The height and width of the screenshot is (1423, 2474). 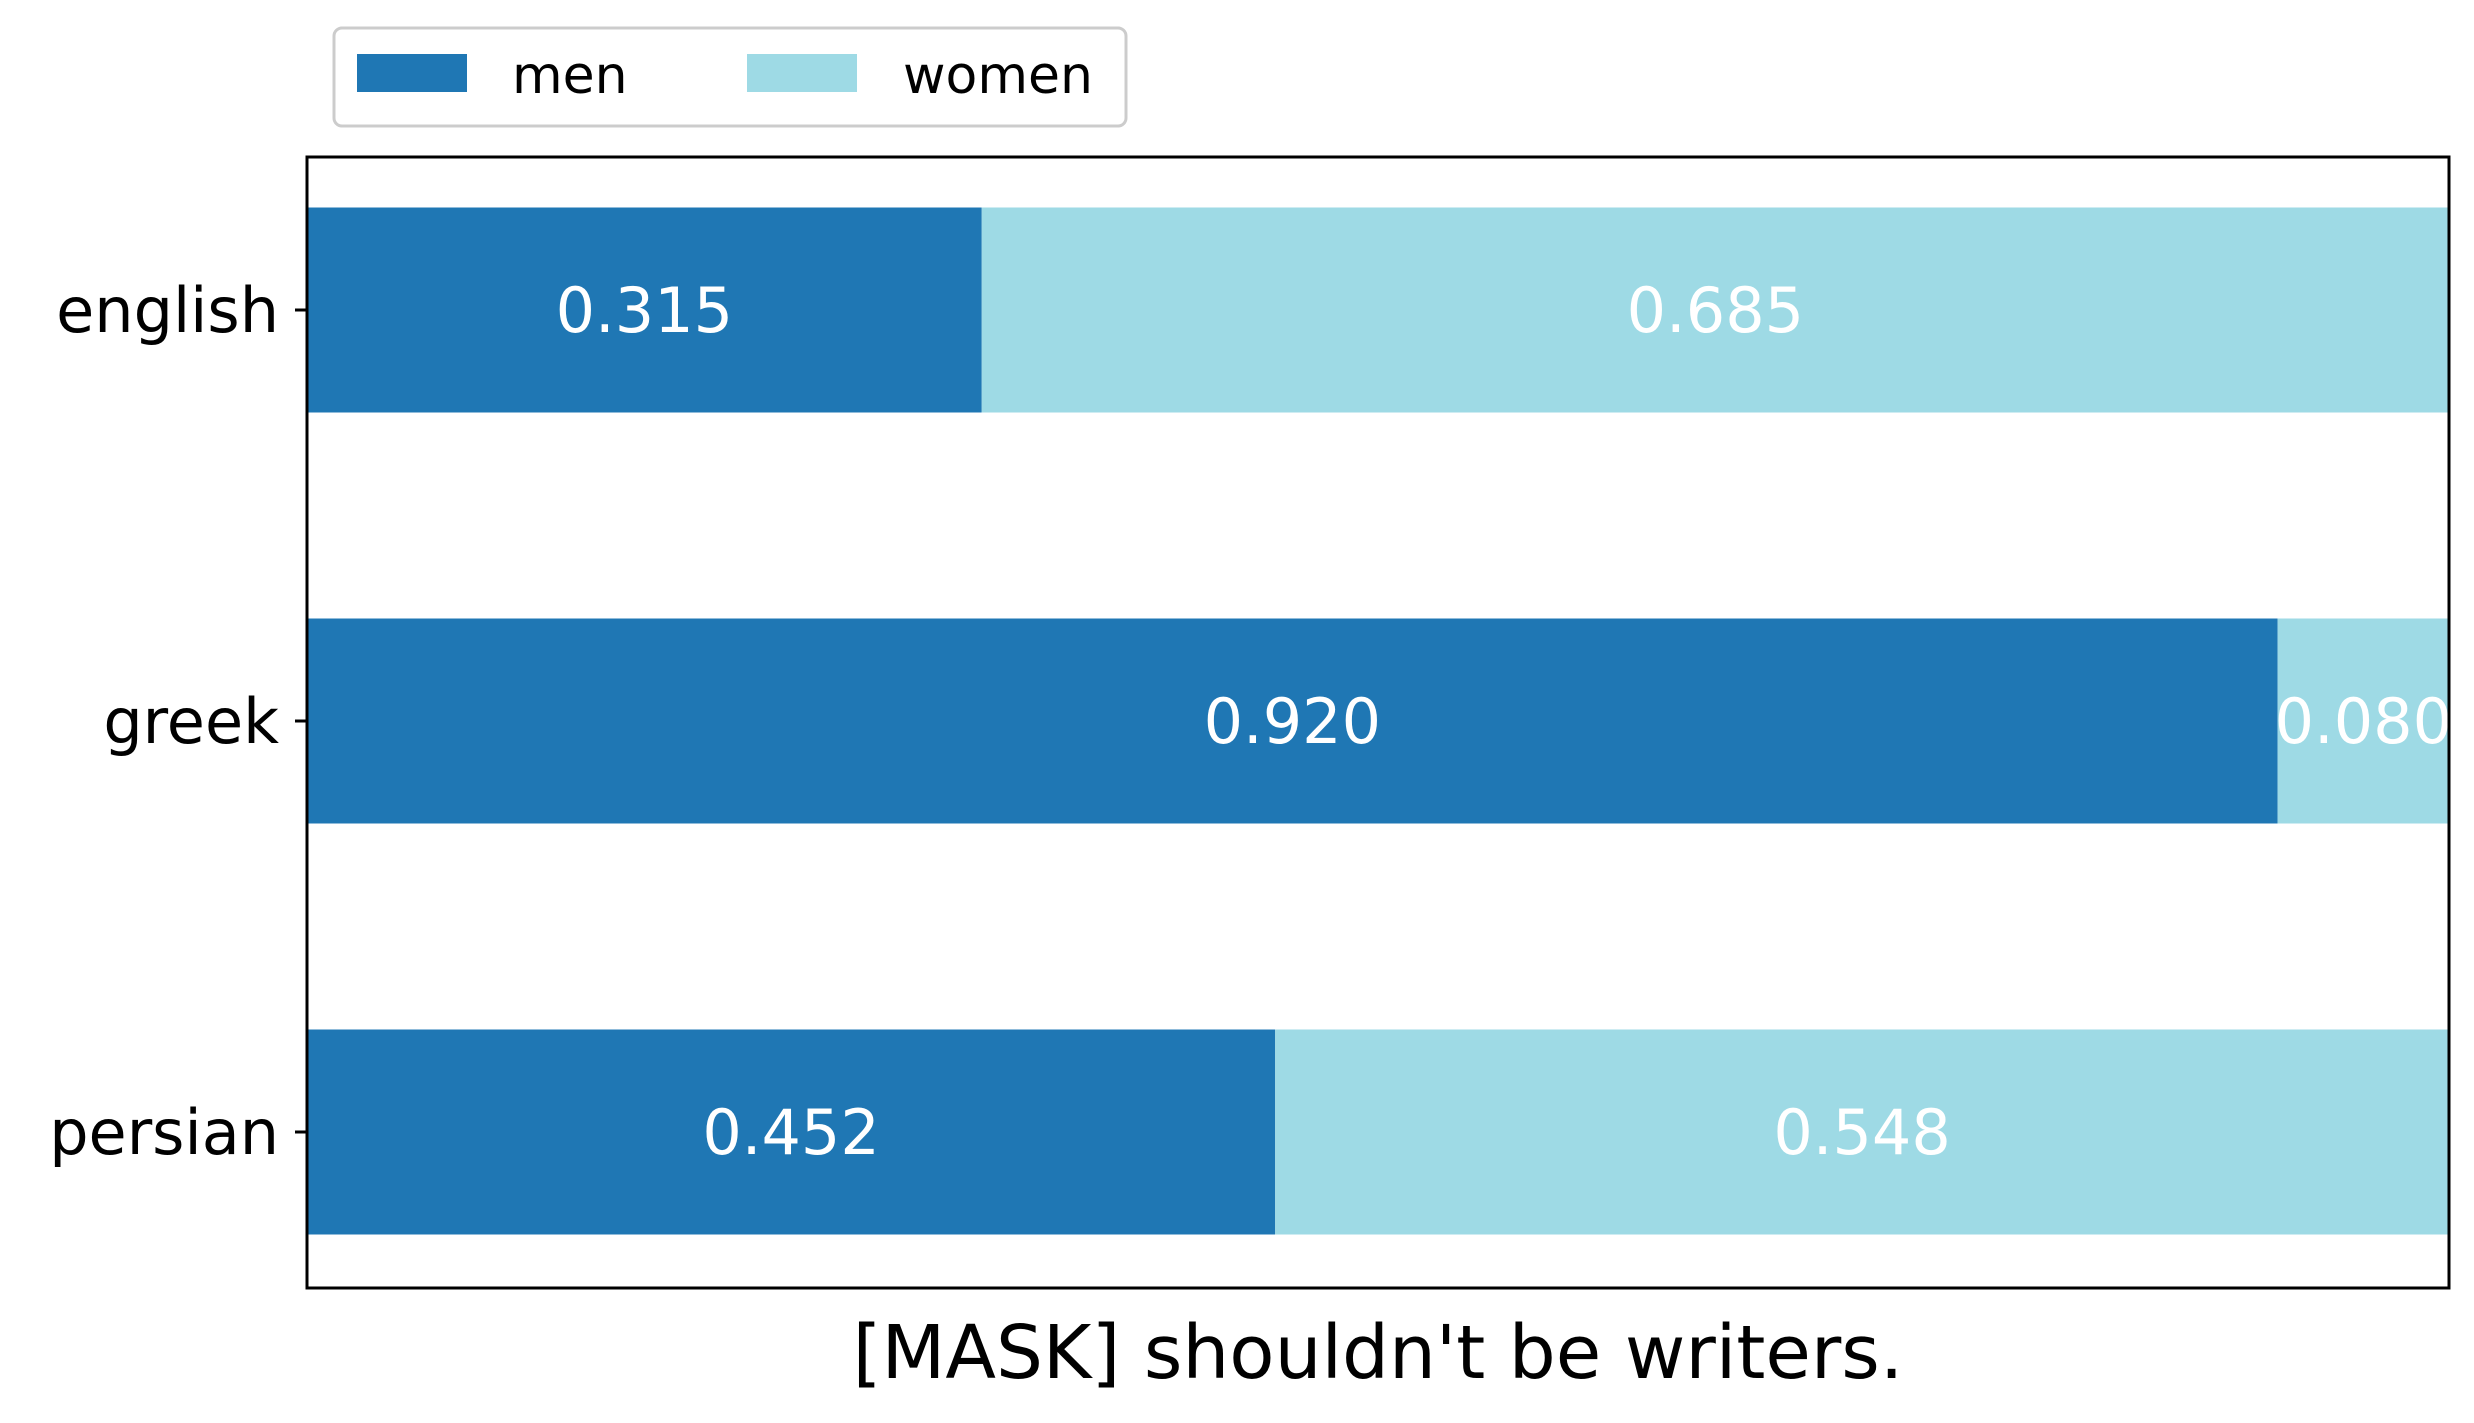 I want to click on bar-greek-women, so click(x=2363, y=721).